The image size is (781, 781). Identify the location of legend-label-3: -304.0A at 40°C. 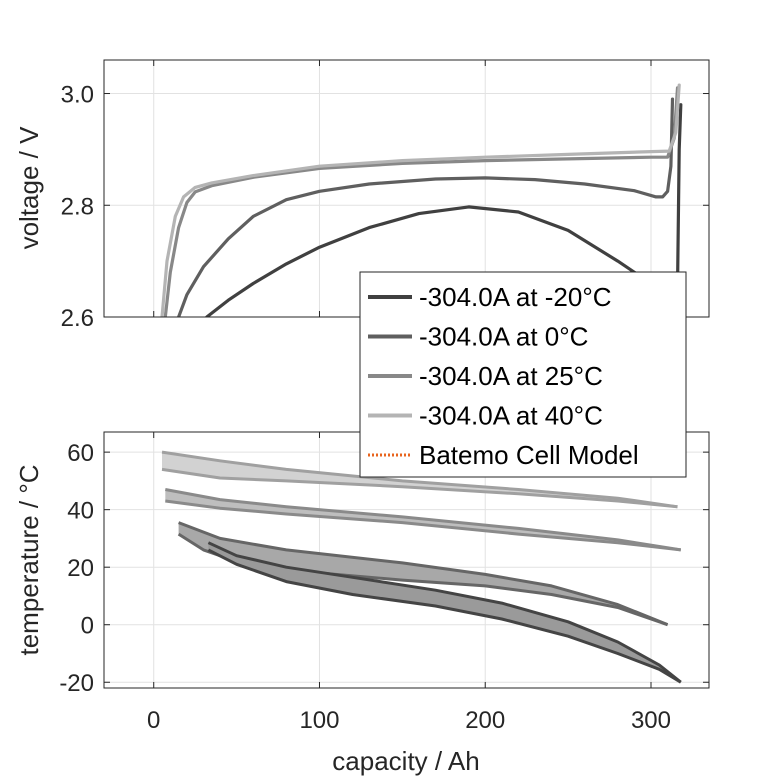
(511, 416).